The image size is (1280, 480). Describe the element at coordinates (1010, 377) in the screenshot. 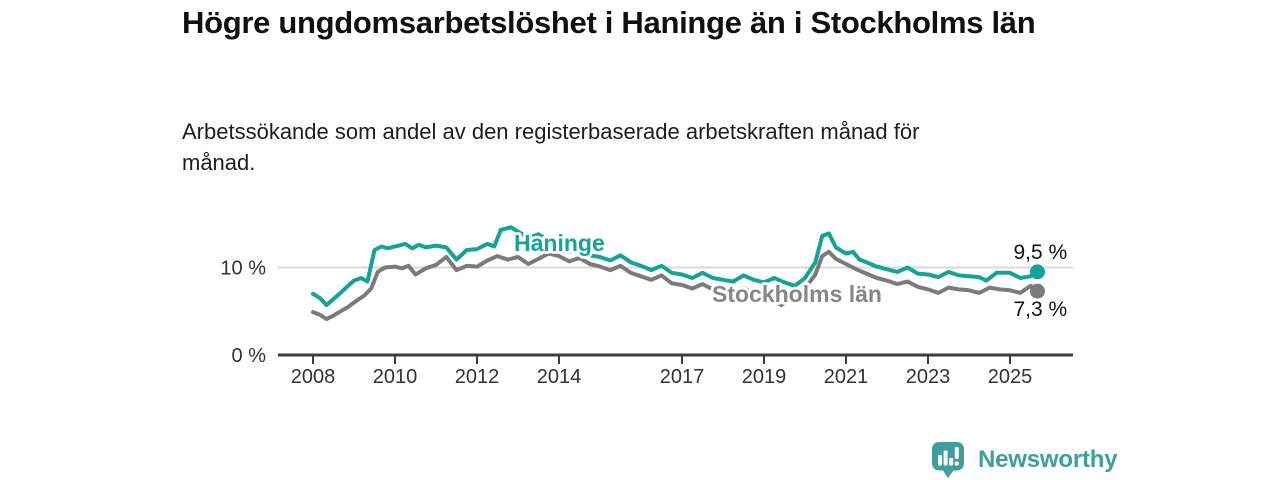

I see `x-tick-label: 2025` at that location.